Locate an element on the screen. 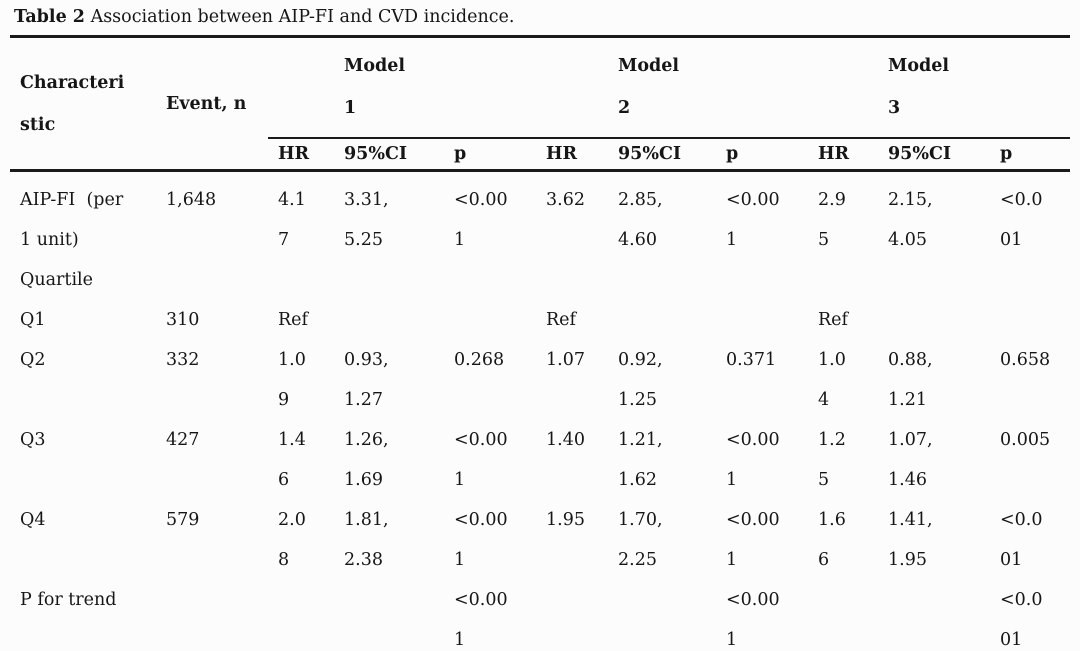 This screenshot has width=1080, height=651. cell-m2-hr: 3.62 is located at coordinates (565, 200).